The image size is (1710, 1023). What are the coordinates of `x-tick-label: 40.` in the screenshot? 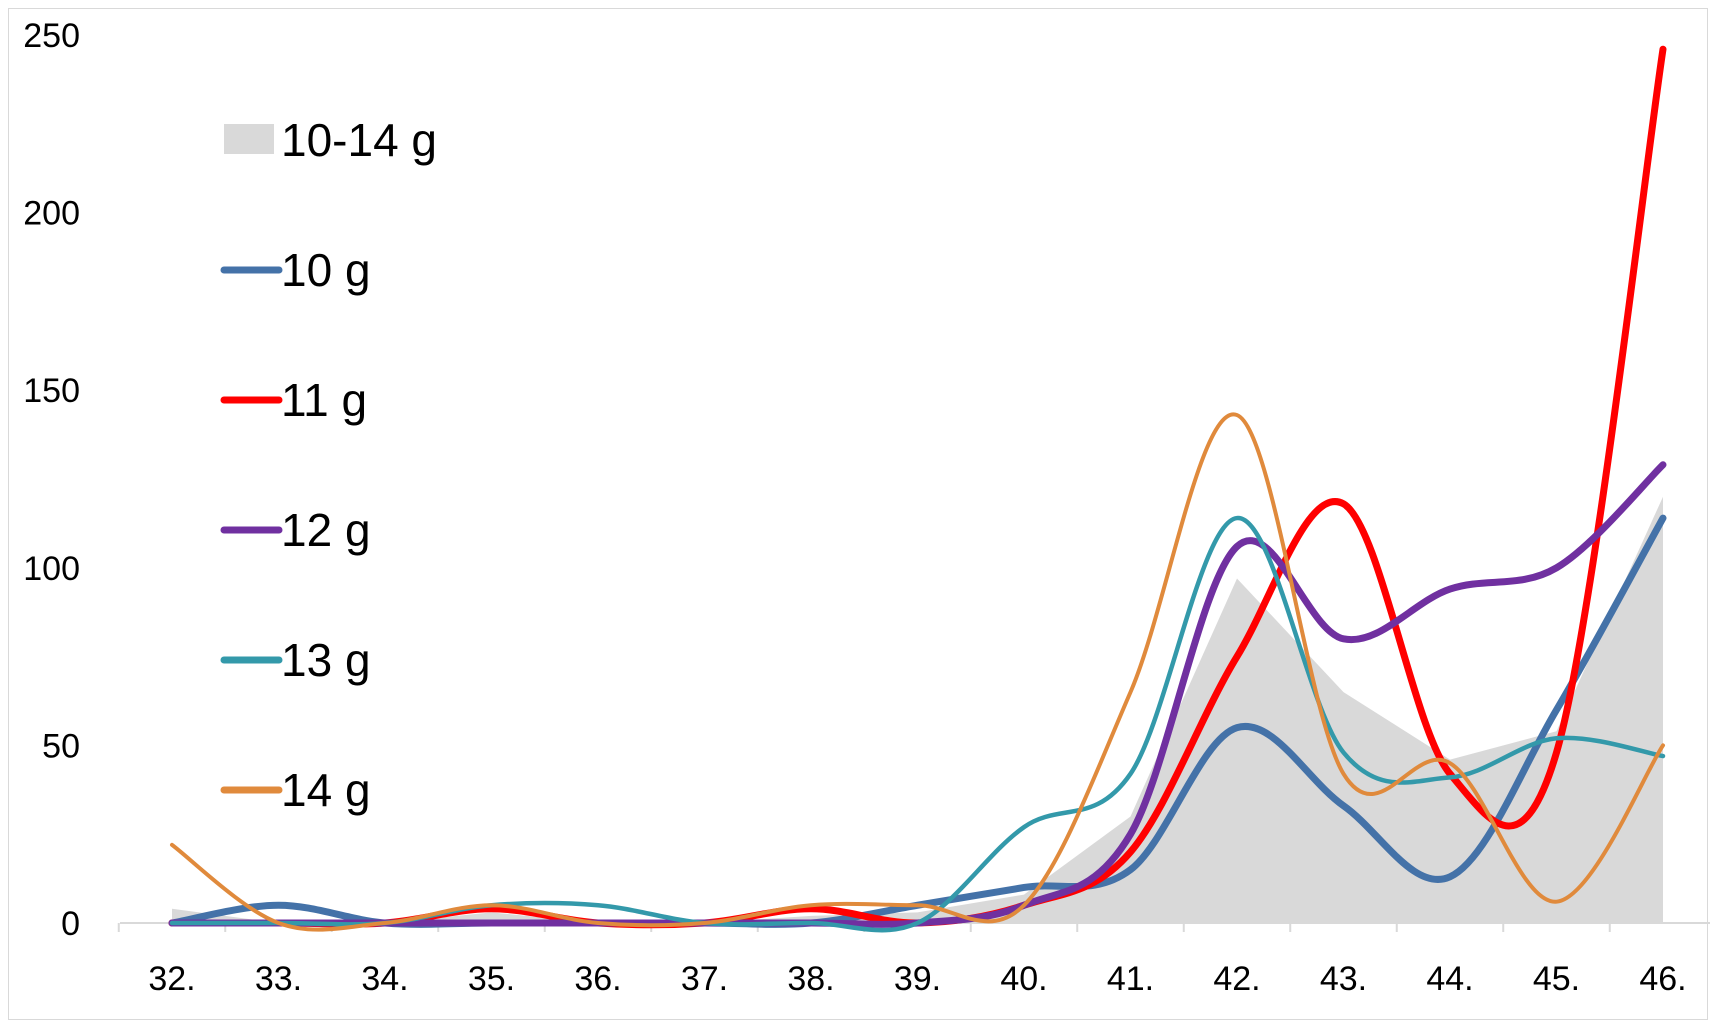 It's located at (1023, 979).